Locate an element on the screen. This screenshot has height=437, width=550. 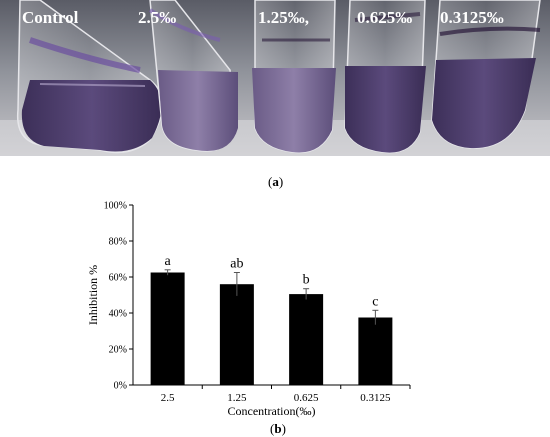
panel-a-caption: (a) is located at coordinates (276, 181).